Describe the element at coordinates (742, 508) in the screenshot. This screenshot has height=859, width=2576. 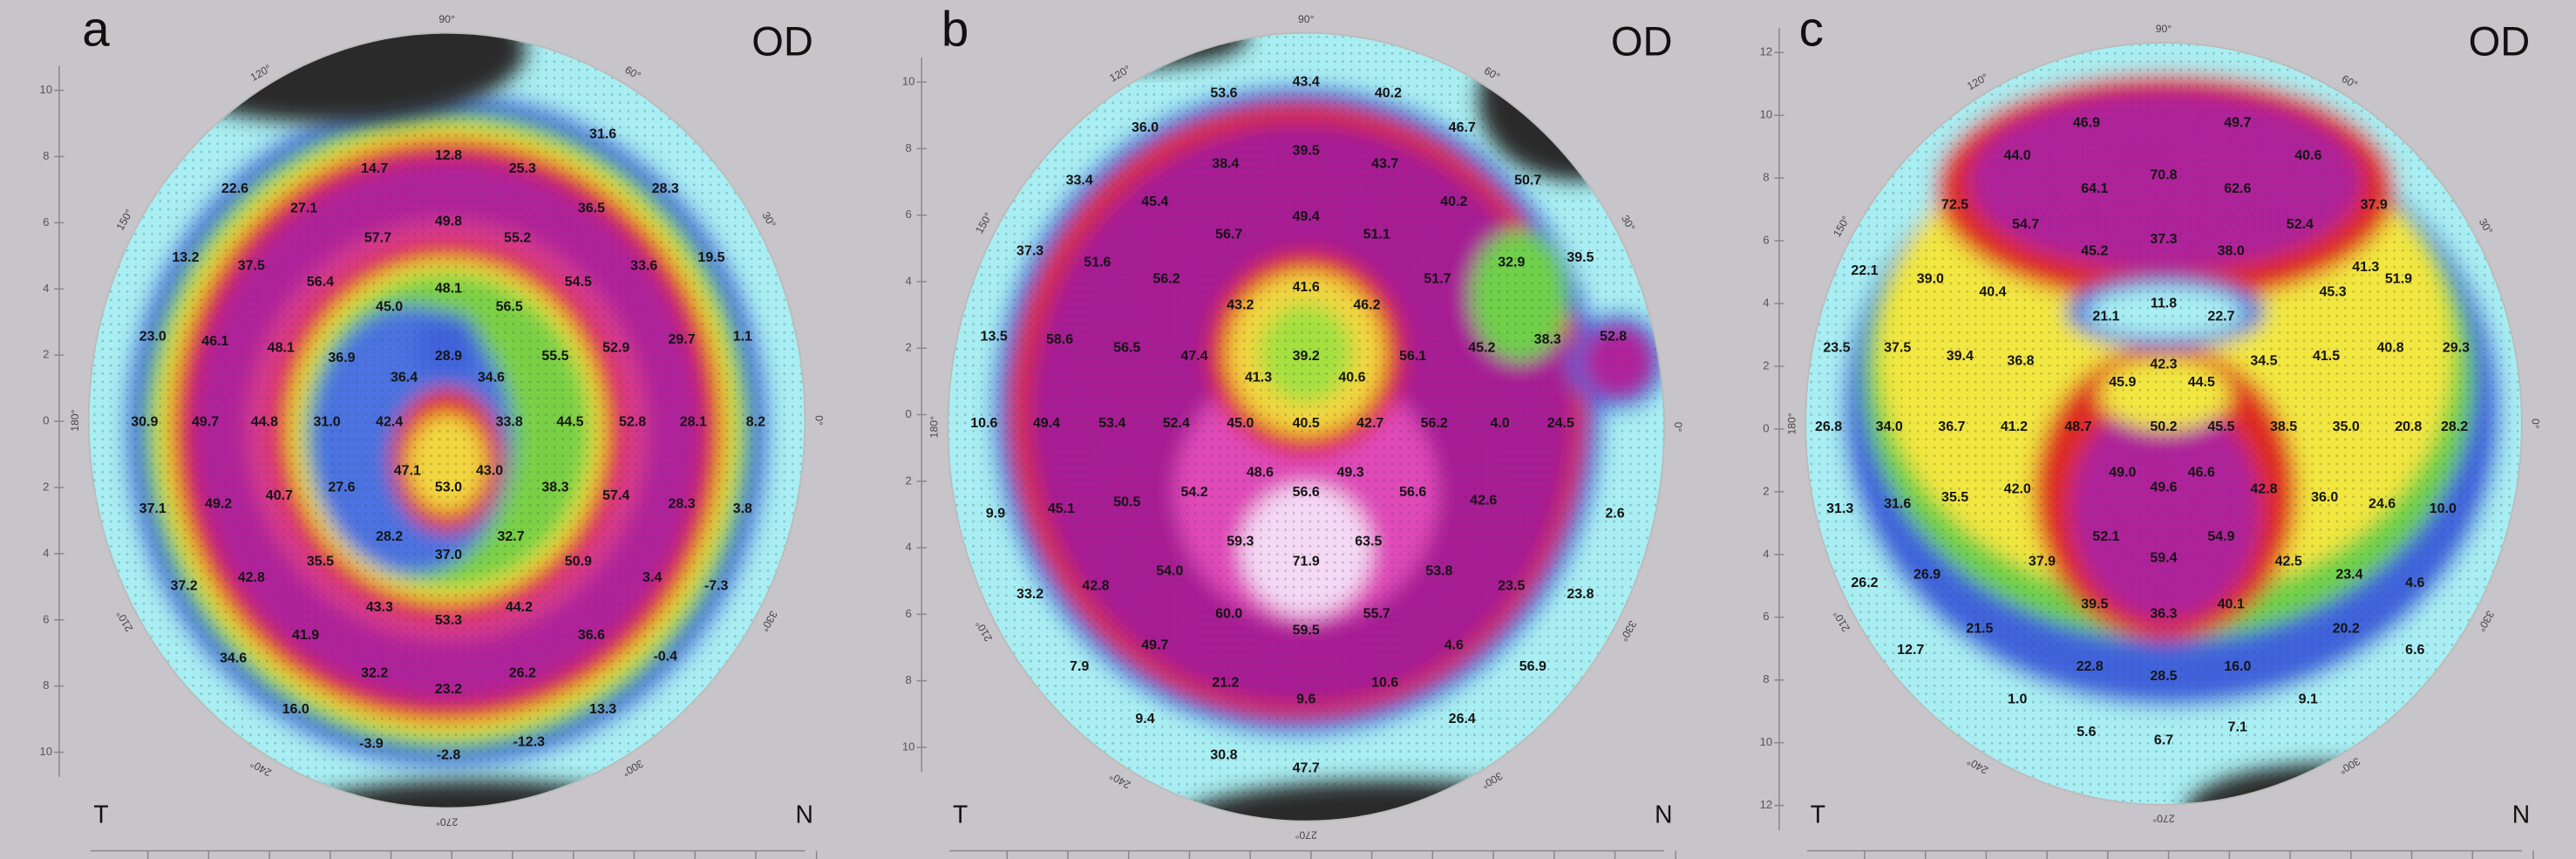
I see `map-value: 3.8` at that location.